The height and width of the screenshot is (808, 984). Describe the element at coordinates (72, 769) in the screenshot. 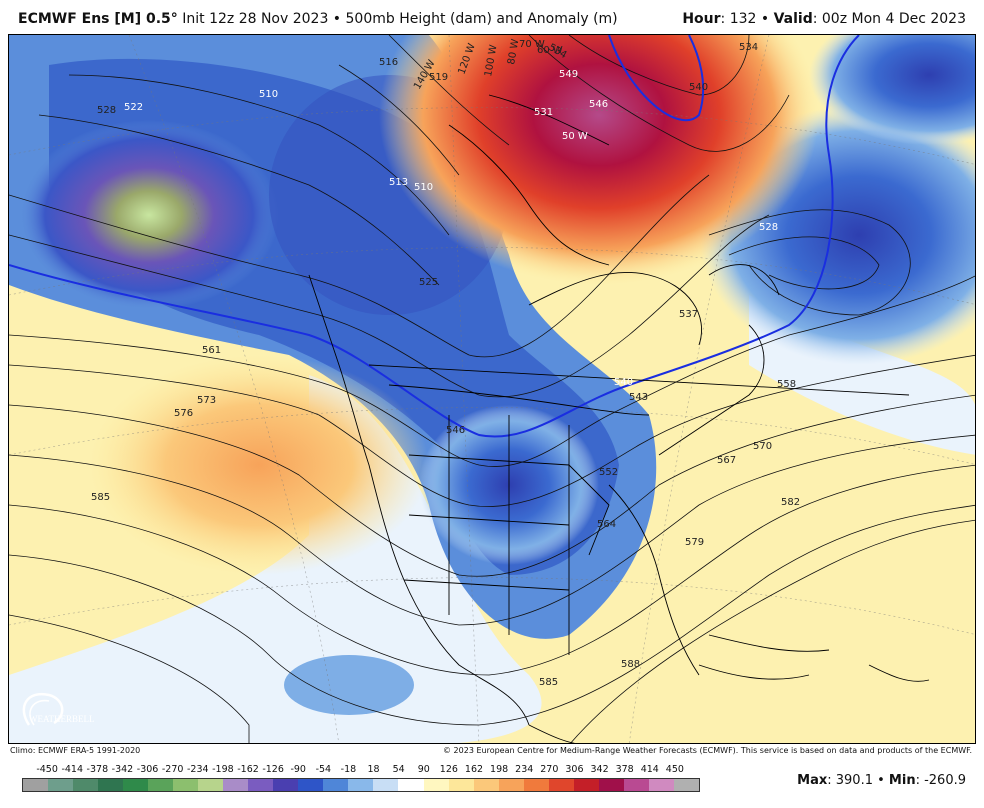

I see `colorbar-tick-label: -414` at that location.